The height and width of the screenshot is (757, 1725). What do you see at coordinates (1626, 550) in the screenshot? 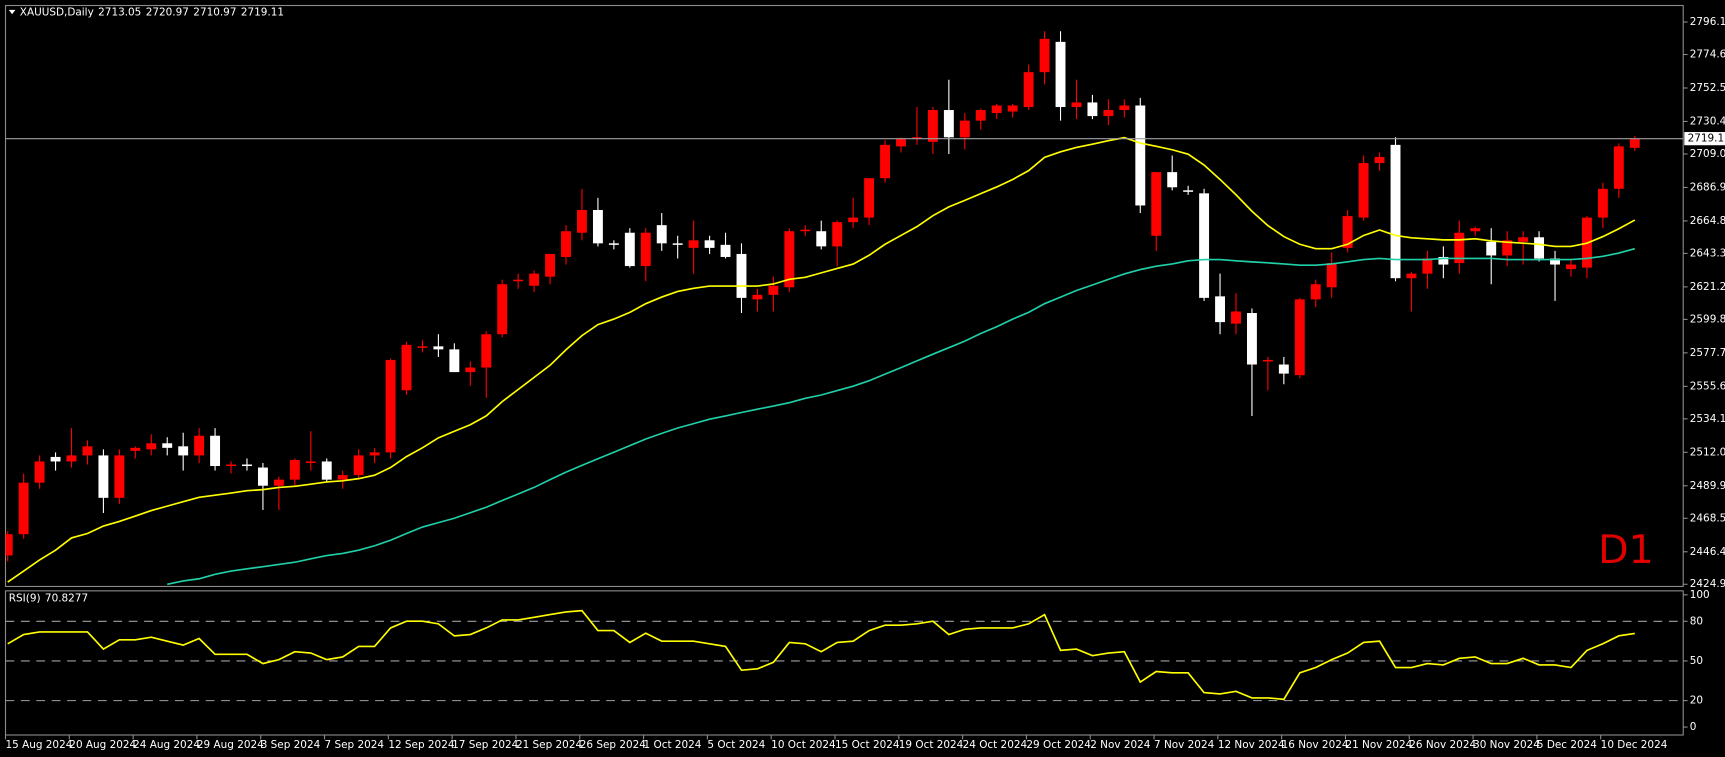
I see `timeframe-label: D1` at bounding box center [1626, 550].